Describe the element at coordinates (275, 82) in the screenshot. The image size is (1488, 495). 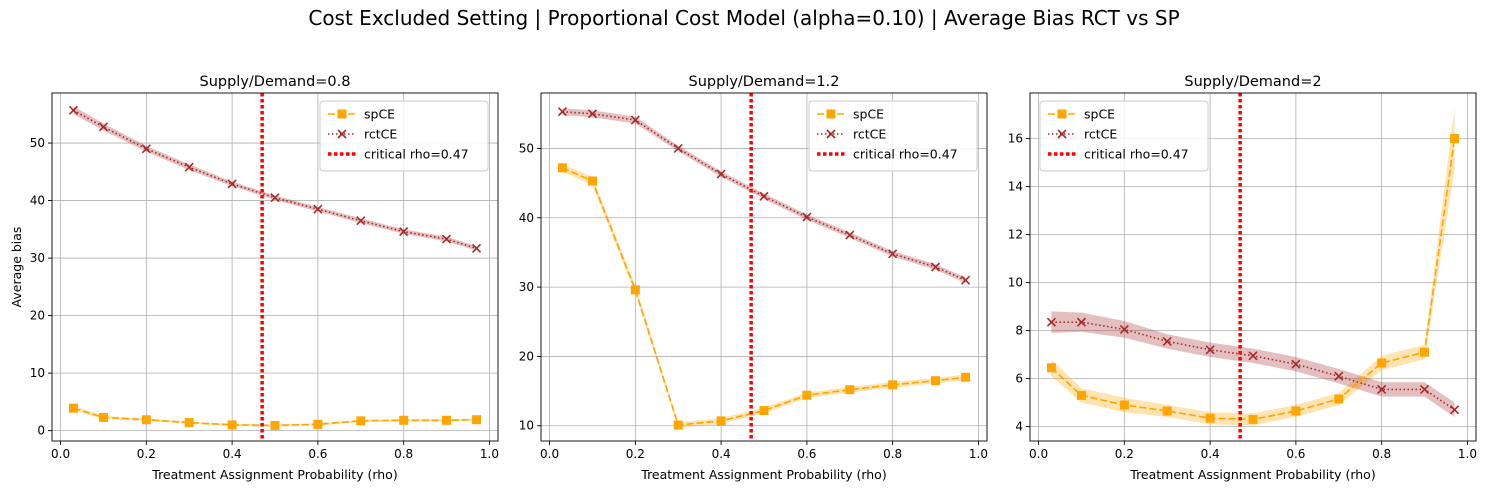
I see `chart-title: Supply/Demand=0.8` at that location.